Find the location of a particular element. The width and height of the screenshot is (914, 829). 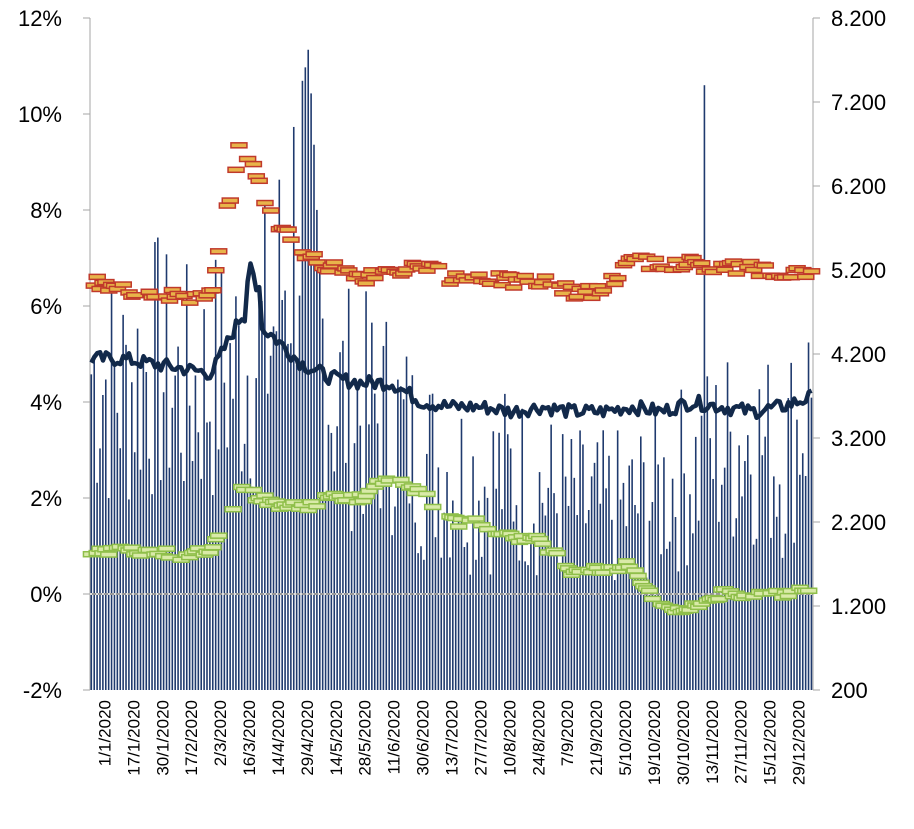

y-tick-label: 2% is located at coordinates (46, 498).